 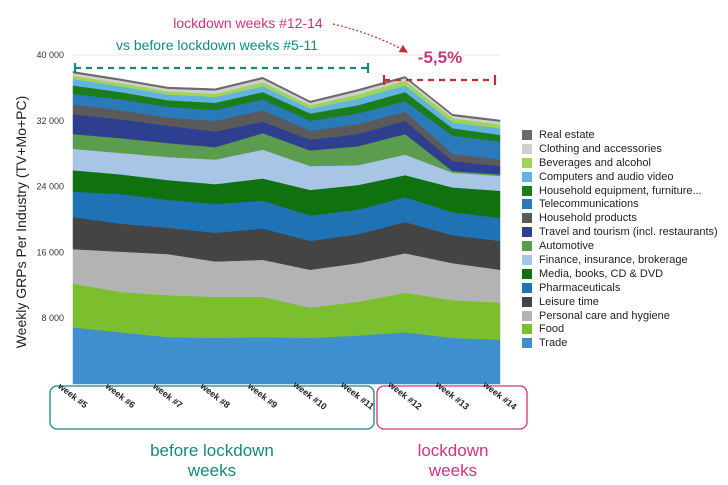 I want to click on legend-item: Telecommunications, so click(x=620, y=204).